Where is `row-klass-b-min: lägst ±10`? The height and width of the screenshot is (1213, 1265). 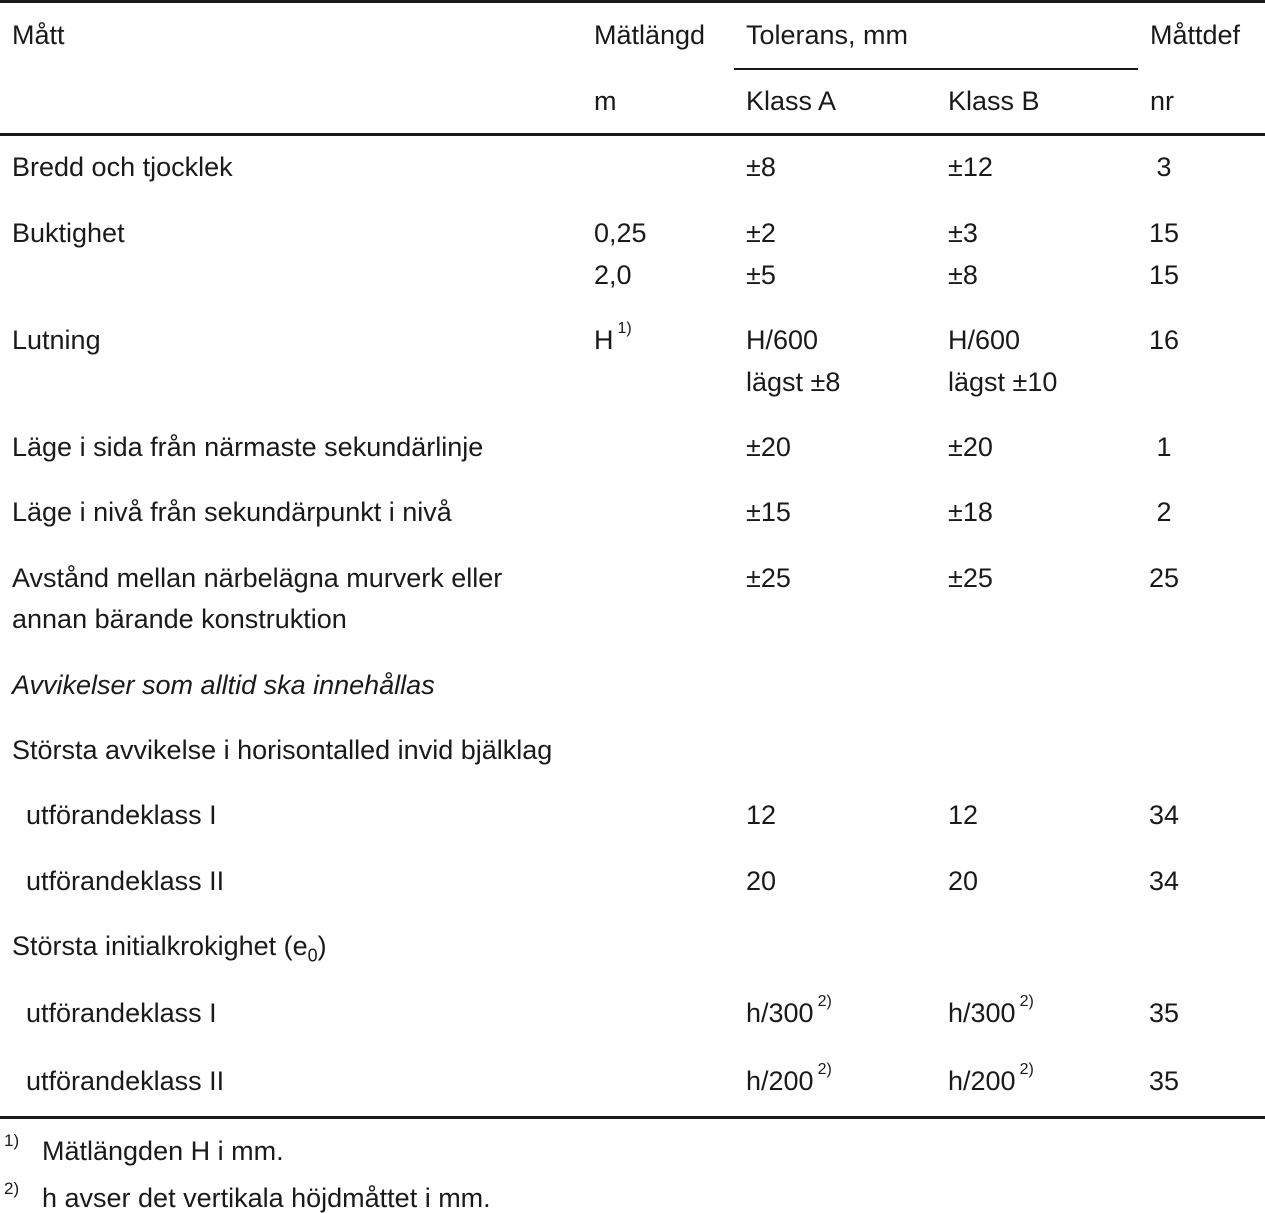
row-klass-b-min: lägst ±10 is located at coordinates (1003, 382).